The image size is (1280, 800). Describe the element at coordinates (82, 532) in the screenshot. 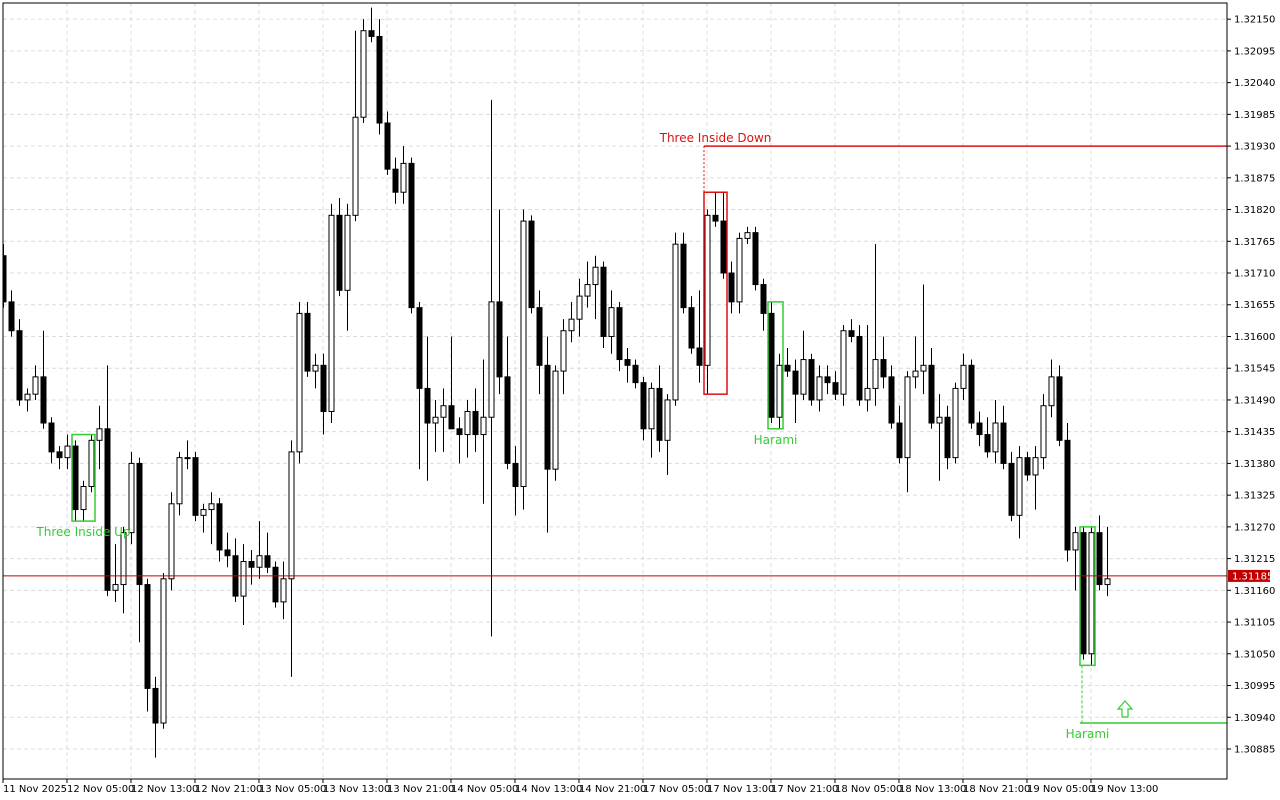

I see `pattern-label: Three Inside Up` at that location.